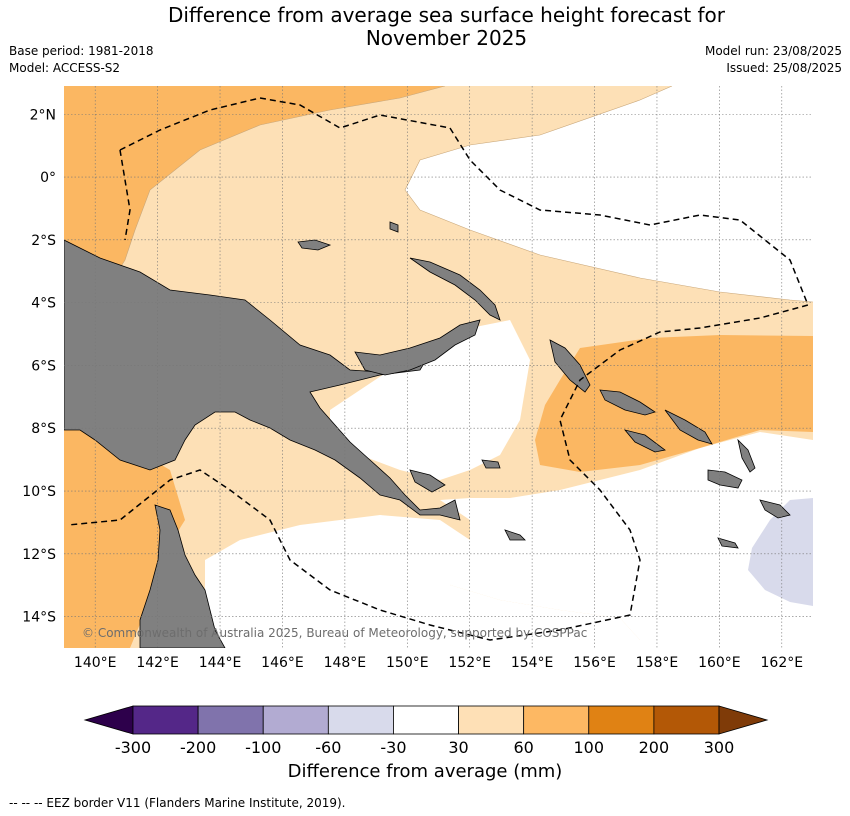  Describe the element at coordinates (407, 663) in the screenshot. I see `longitude-label: 150°E` at that location.